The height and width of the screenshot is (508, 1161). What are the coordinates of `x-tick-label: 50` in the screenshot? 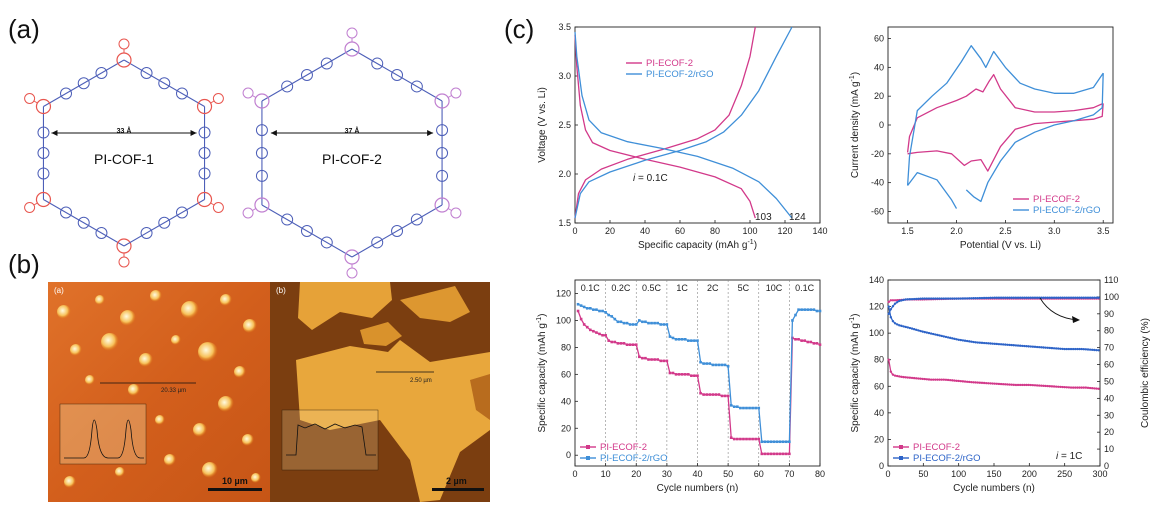 It's located at (923, 474).